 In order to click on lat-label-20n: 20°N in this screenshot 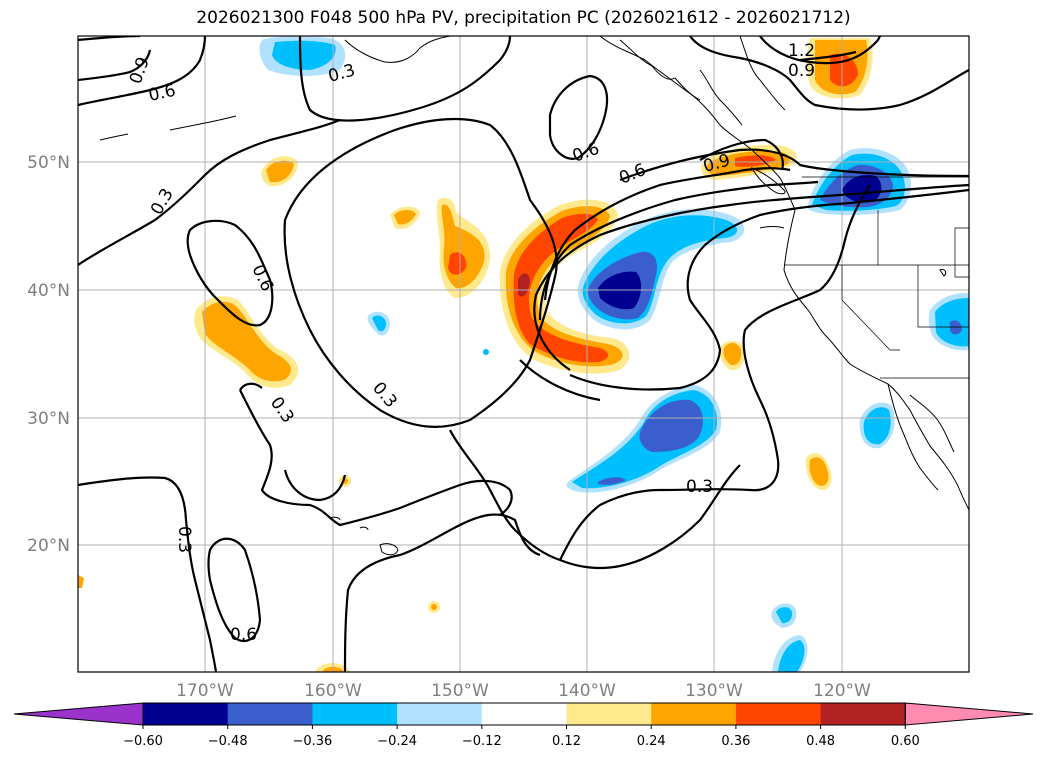, I will do `click(48, 546)`.